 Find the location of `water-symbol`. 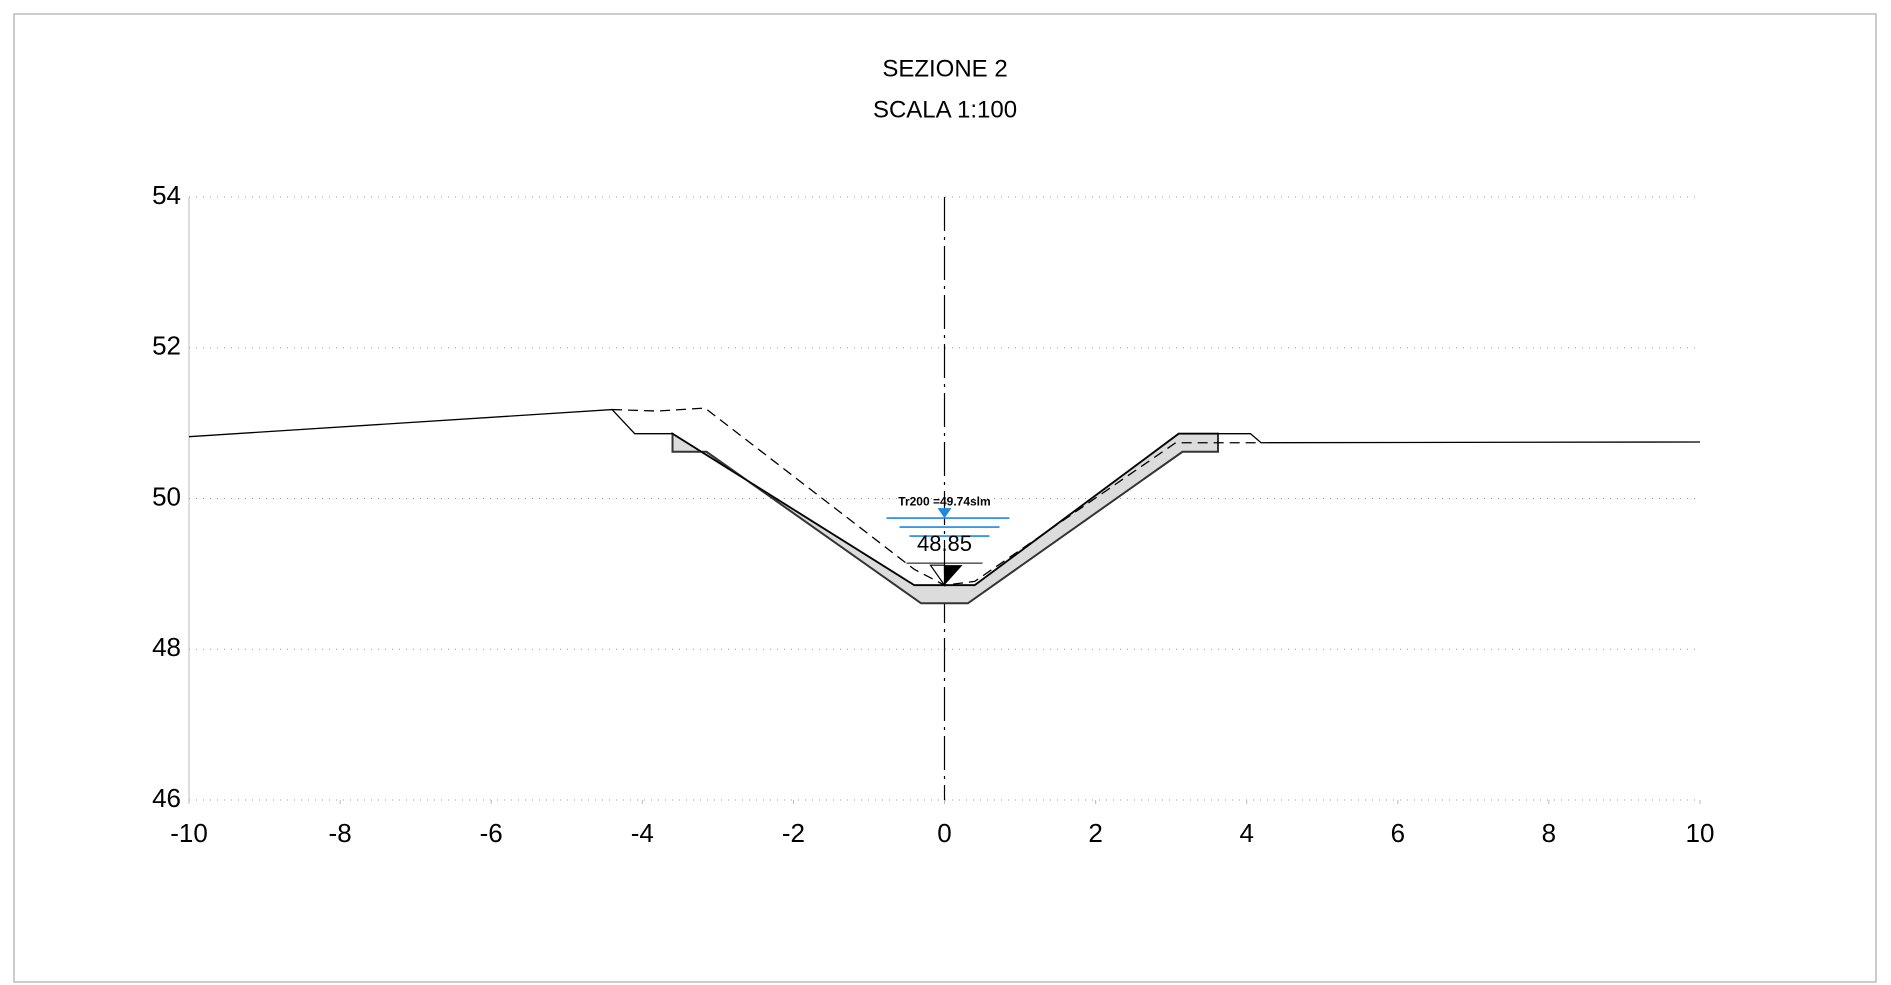

water-symbol is located at coordinates (944, 513).